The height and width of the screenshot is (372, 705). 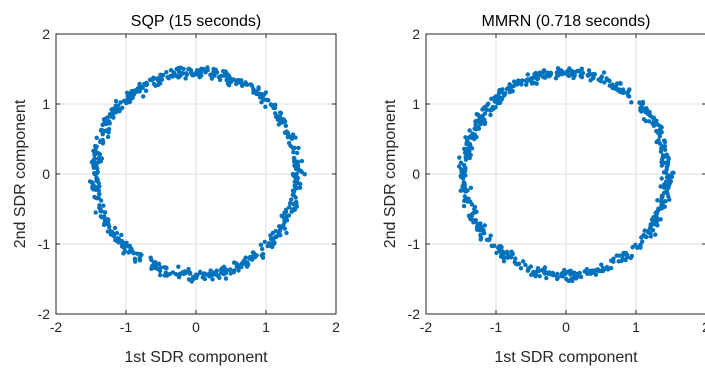 What do you see at coordinates (196, 357) in the screenshot?
I see `x-axis-label: 1st SDR component` at bounding box center [196, 357].